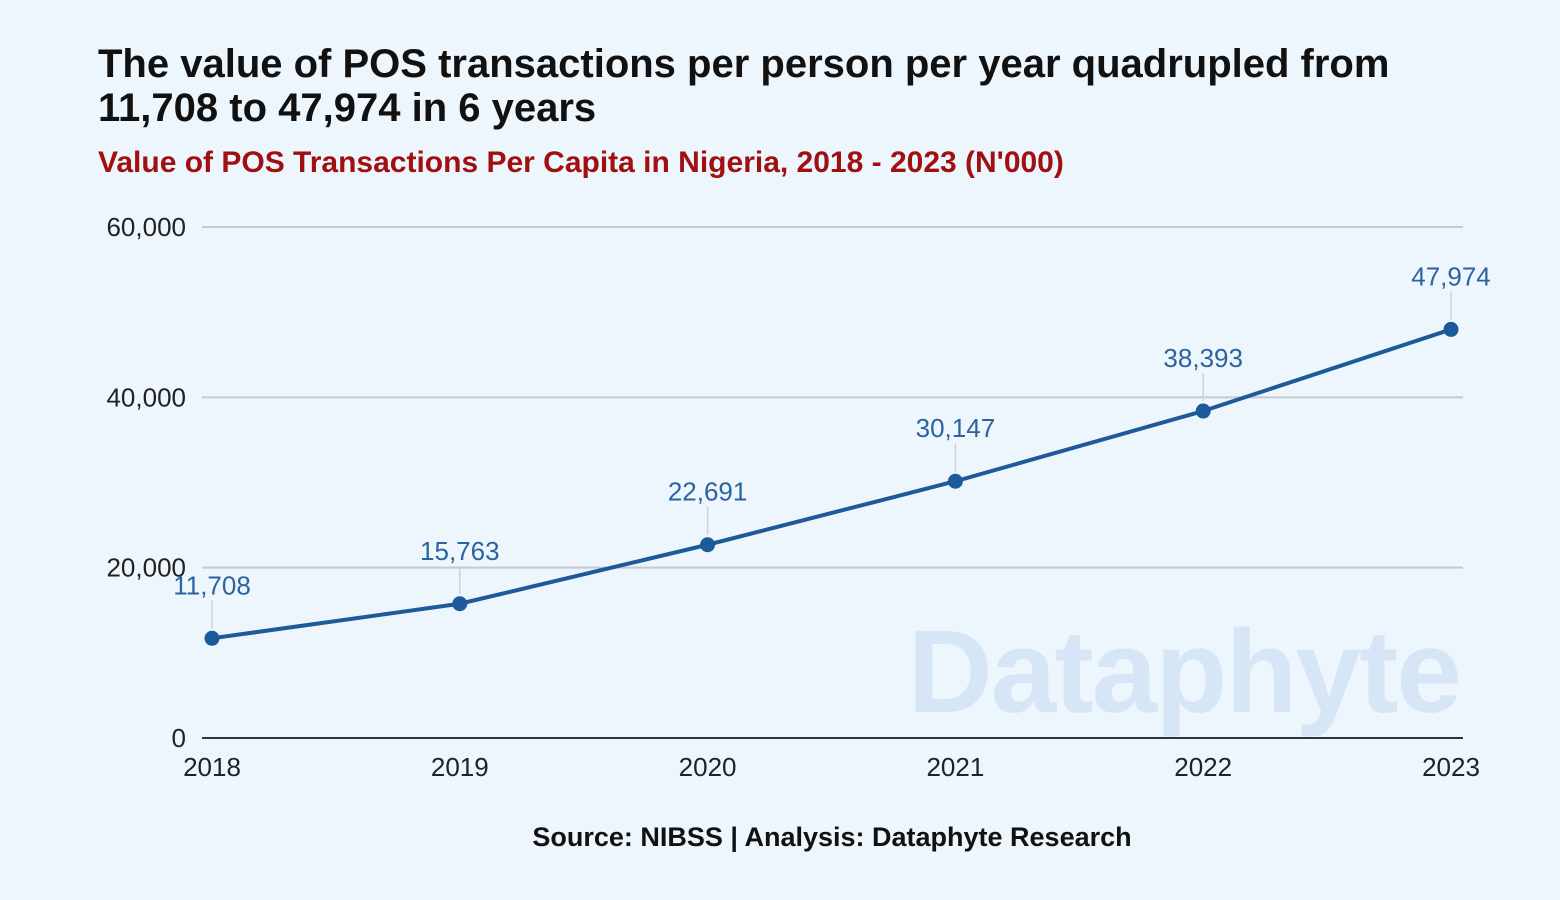 The image size is (1560, 900). What do you see at coordinates (212, 585) in the screenshot?
I see `data-label-2018: 11,708` at bounding box center [212, 585].